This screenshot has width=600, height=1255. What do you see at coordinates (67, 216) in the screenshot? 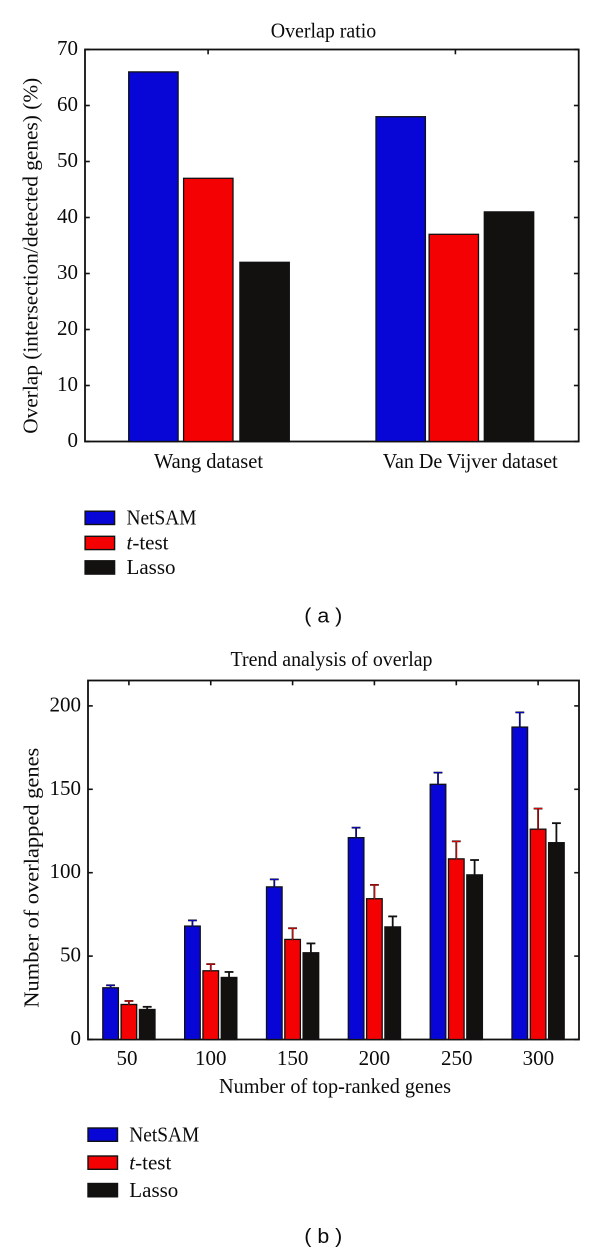
I see `svg-text: 40` at bounding box center [67, 216].